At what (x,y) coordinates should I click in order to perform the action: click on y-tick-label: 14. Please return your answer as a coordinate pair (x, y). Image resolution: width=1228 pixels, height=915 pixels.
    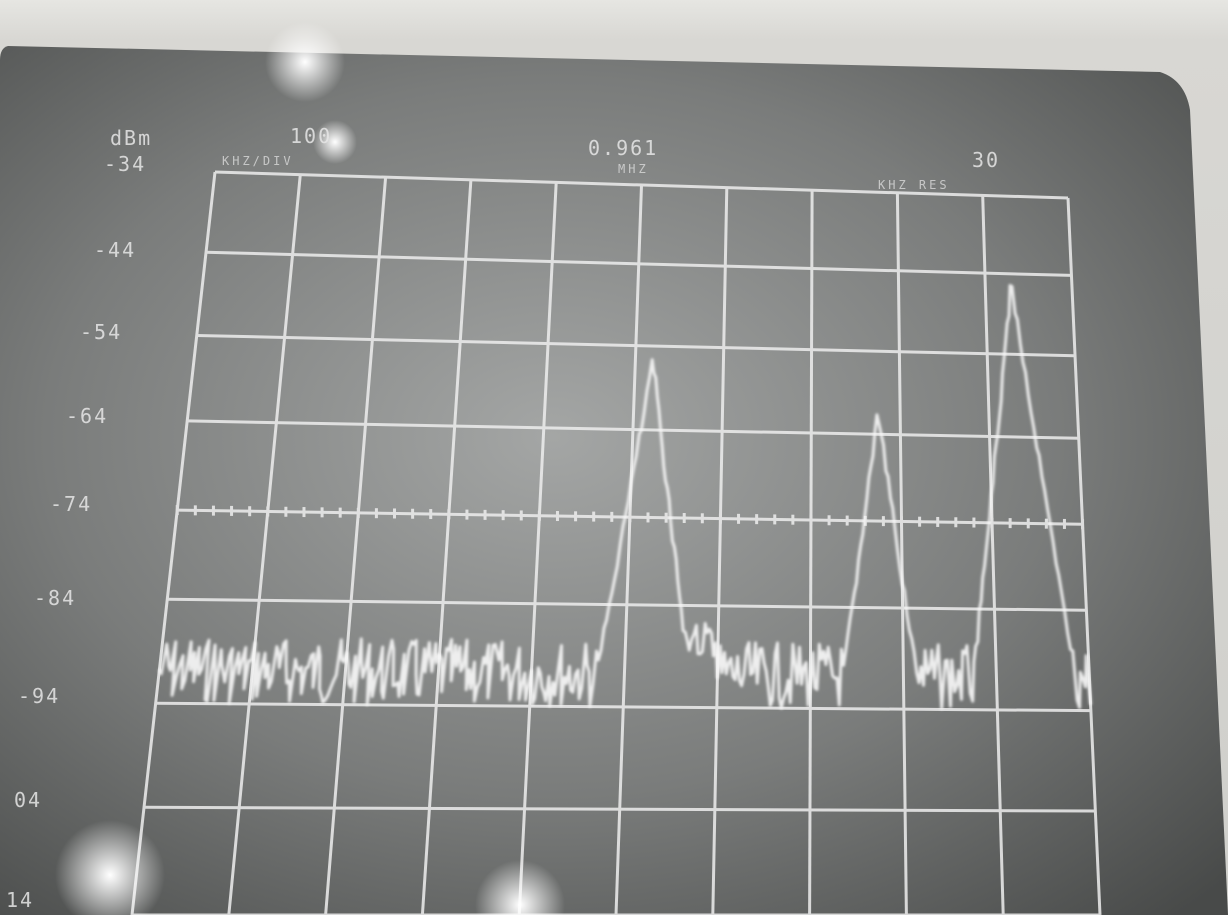
    Looking at the image, I should click on (20, 900).